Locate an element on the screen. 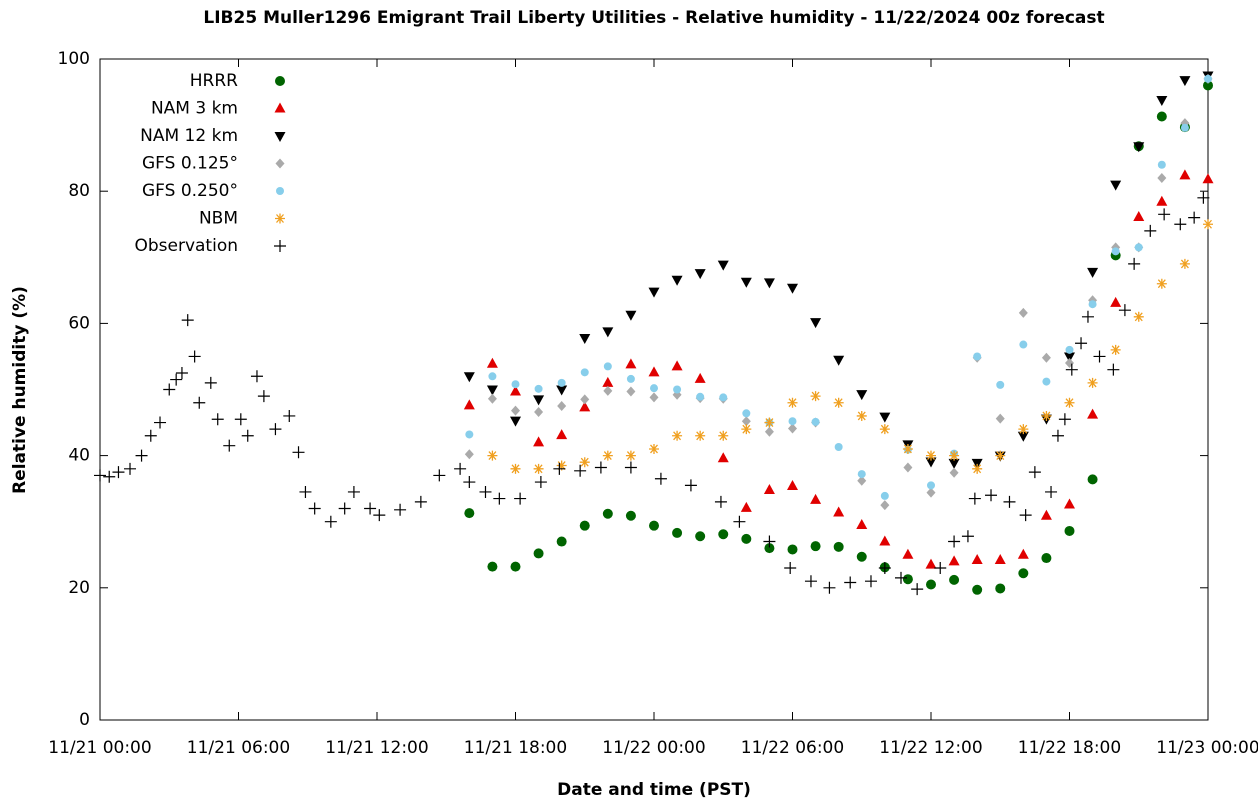 This screenshot has width=1258, height=803. x-tick-label: 11/21 12:00 is located at coordinates (376, 748).